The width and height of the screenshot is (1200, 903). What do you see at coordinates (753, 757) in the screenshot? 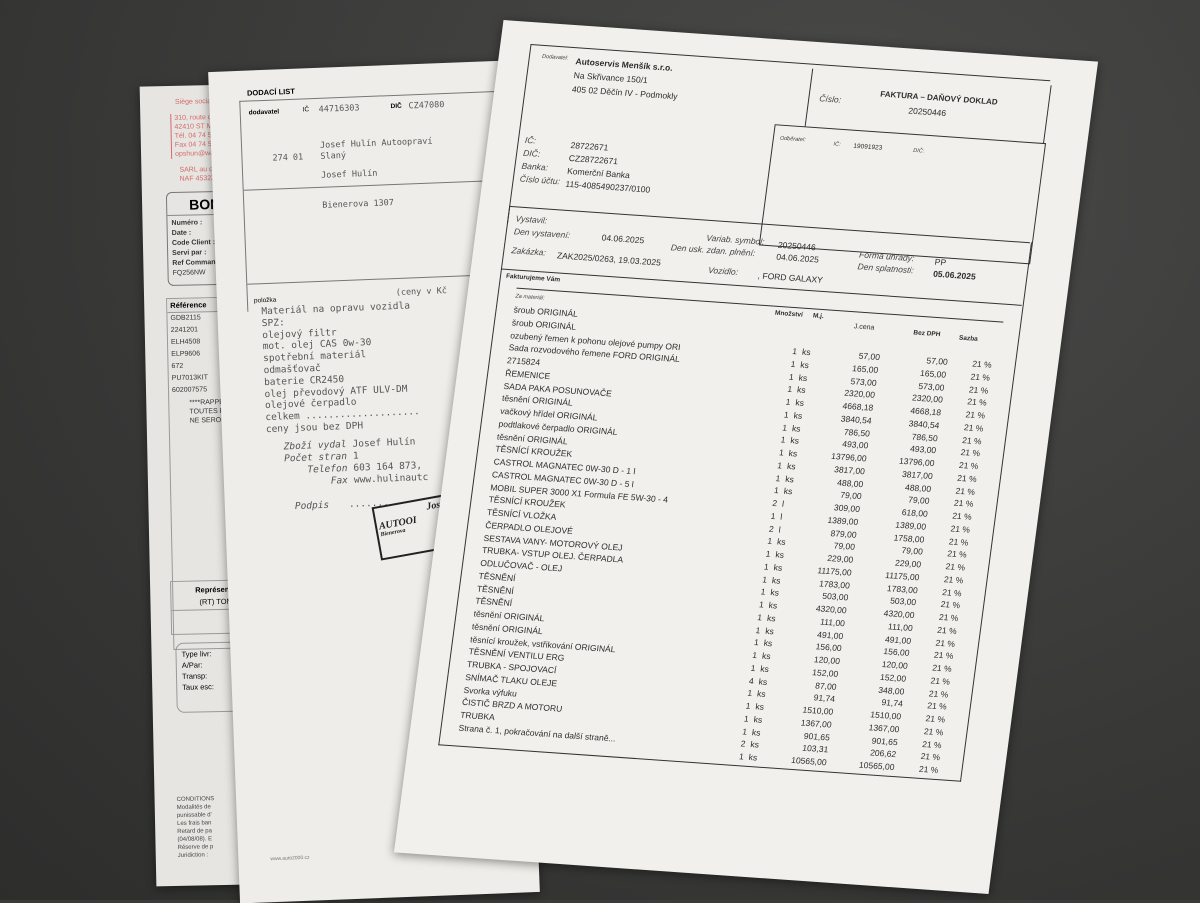
I see `item-unit: ks` at bounding box center [753, 757].